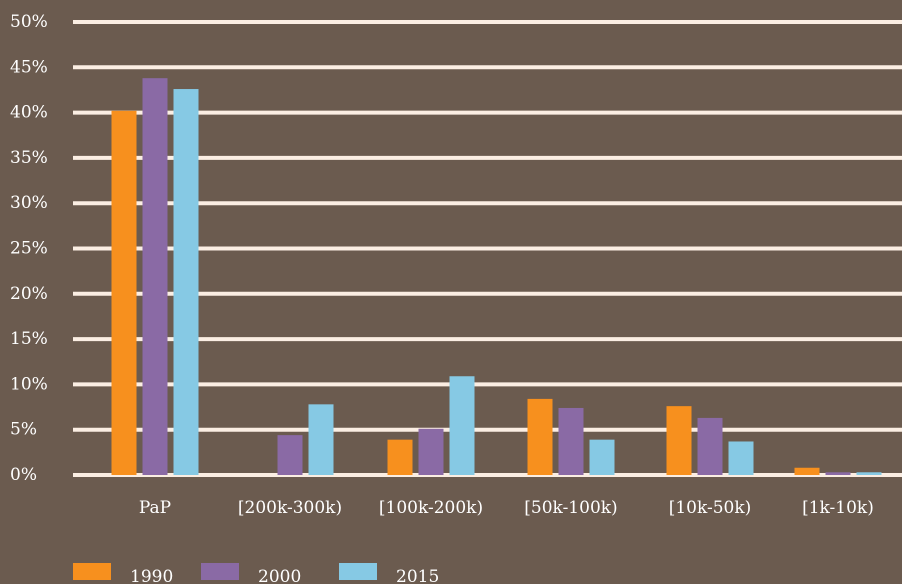  I want to click on legend-swatch-1990, so click(92, 571).